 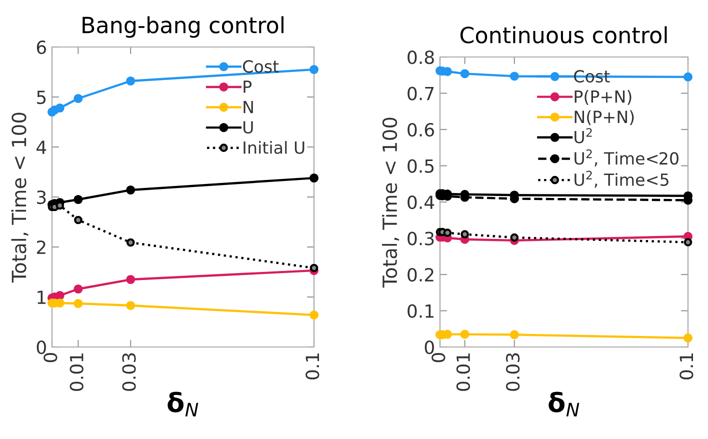 I want to click on legend-label: N, so click(x=248, y=107).